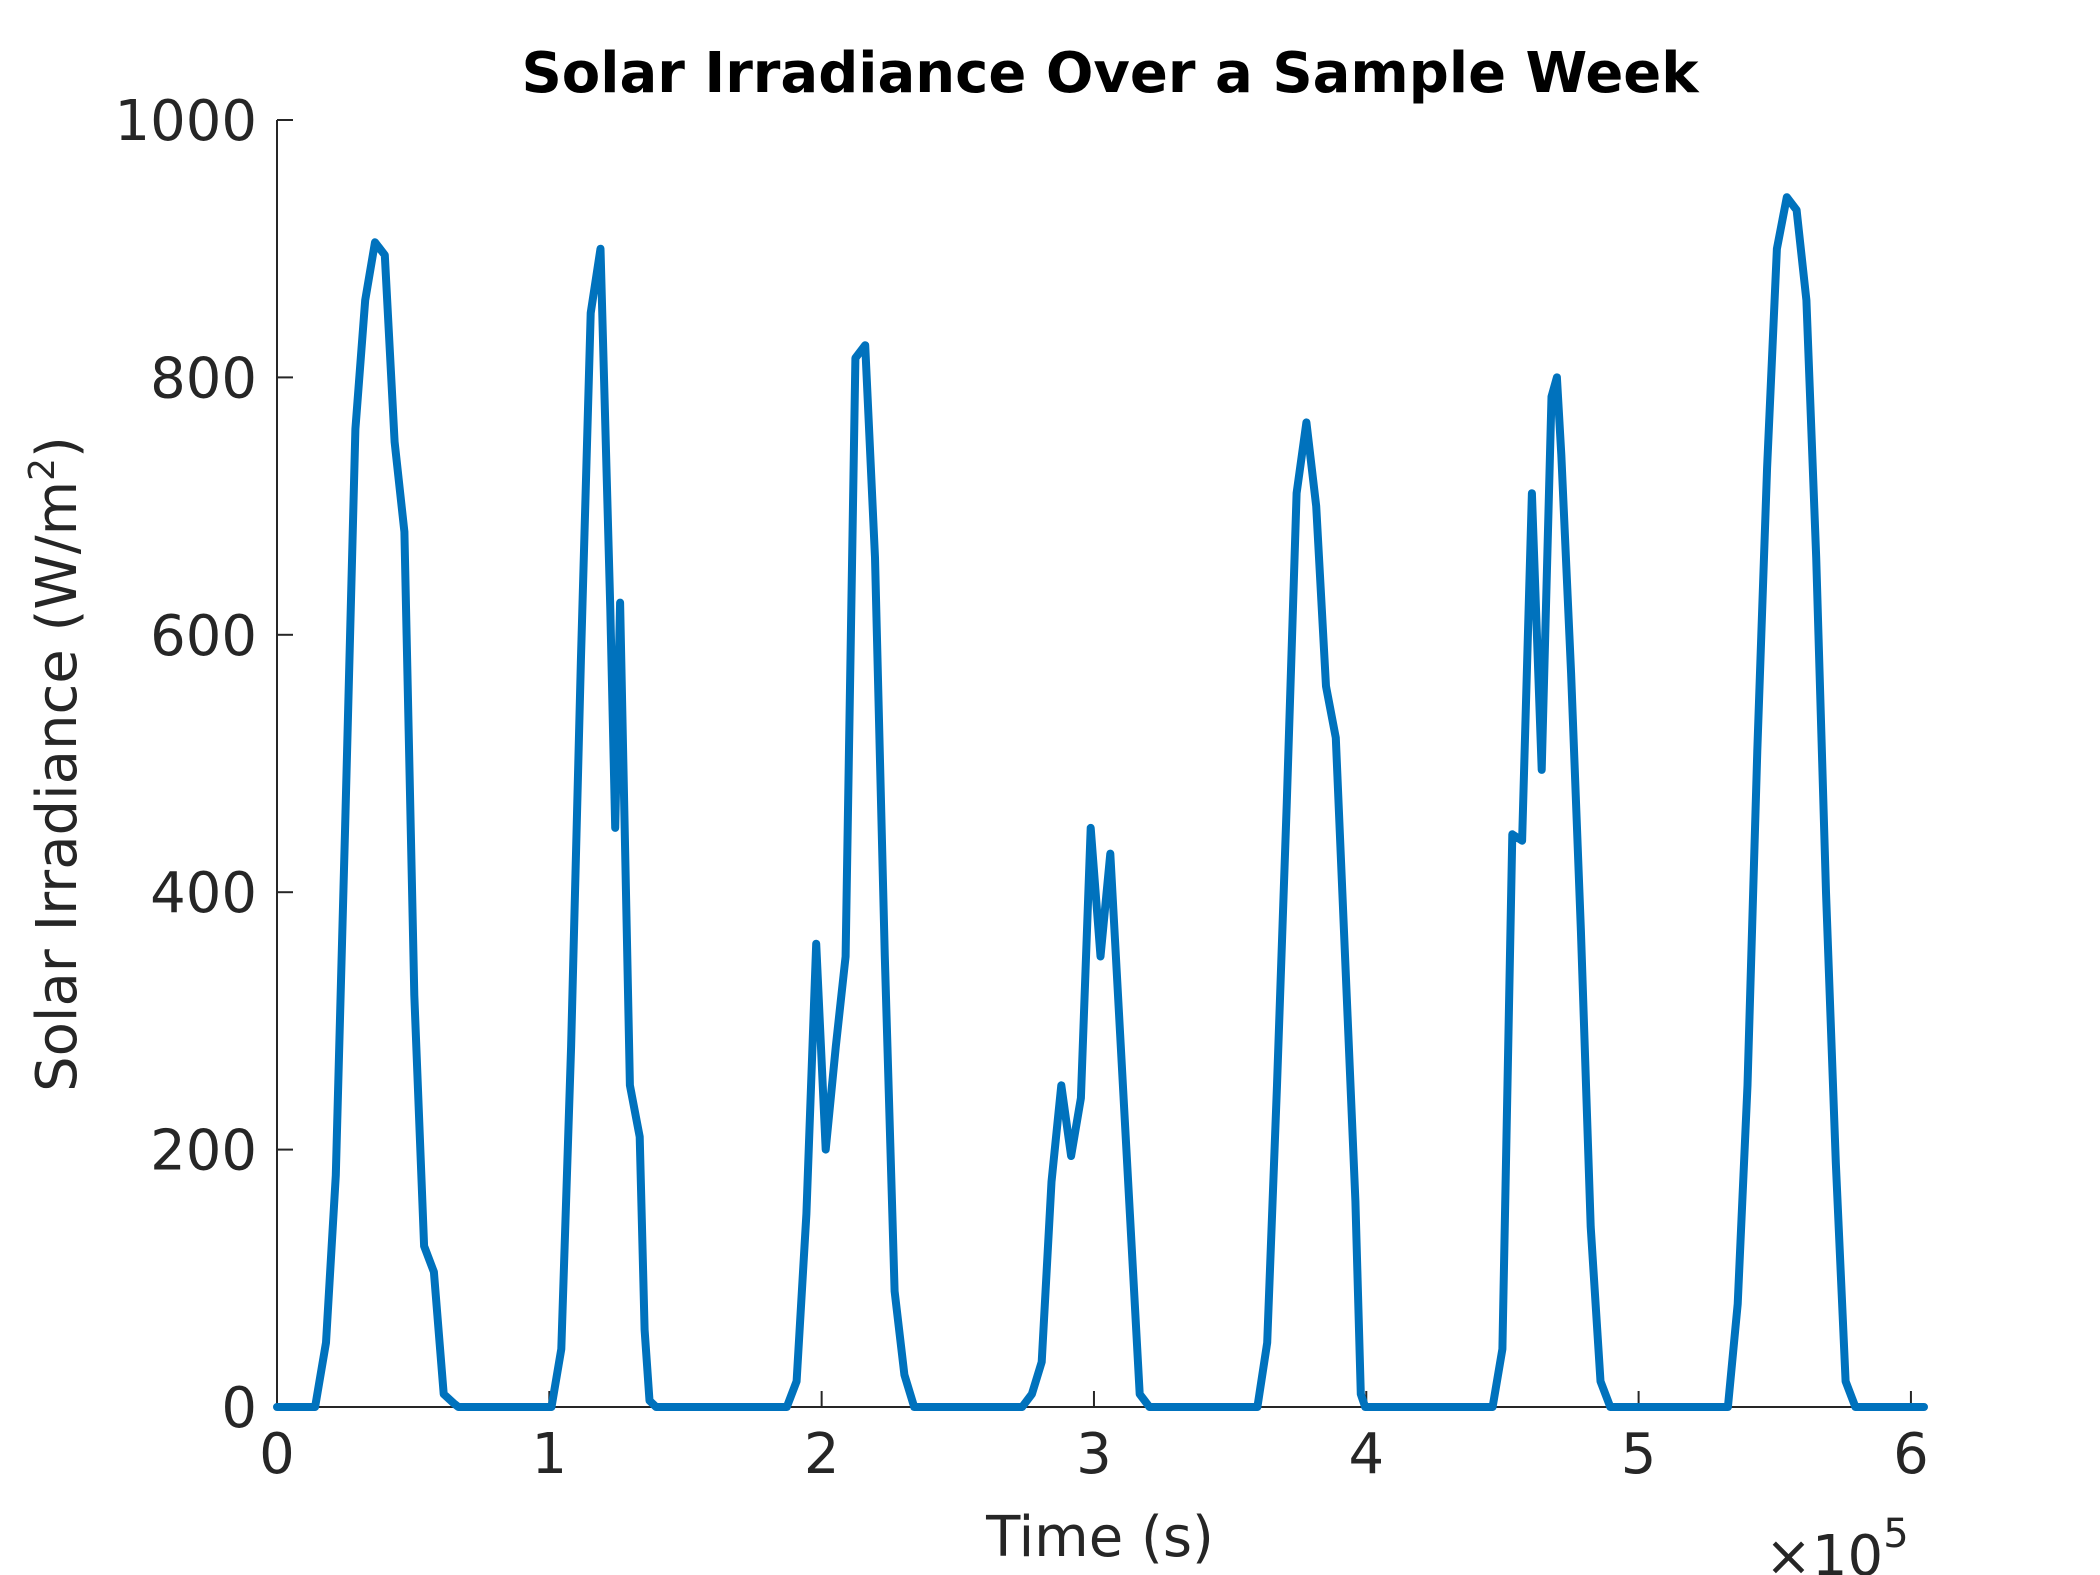 The image size is (2100, 1575). What do you see at coordinates (203, 378) in the screenshot?
I see `y-tick-label: 800` at bounding box center [203, 378].